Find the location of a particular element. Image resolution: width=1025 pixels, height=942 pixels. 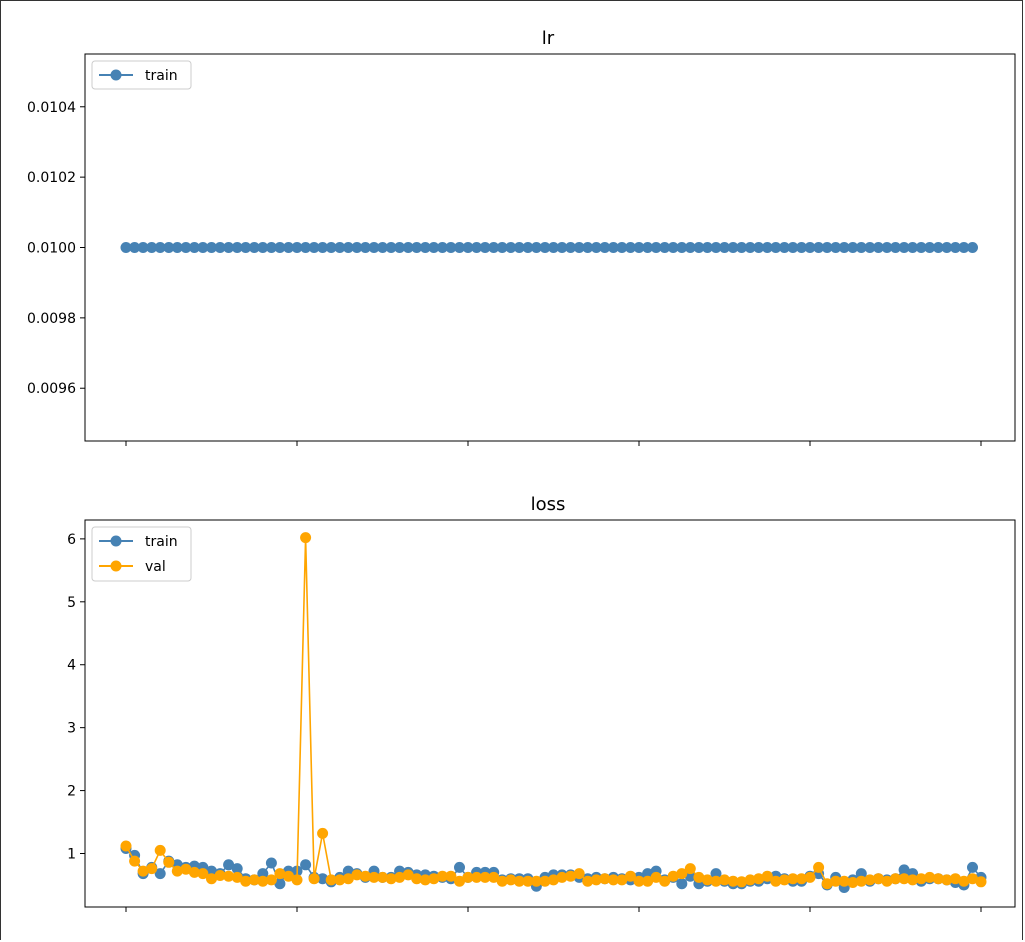

loss-title: loss is located at coordinates (548, 504).